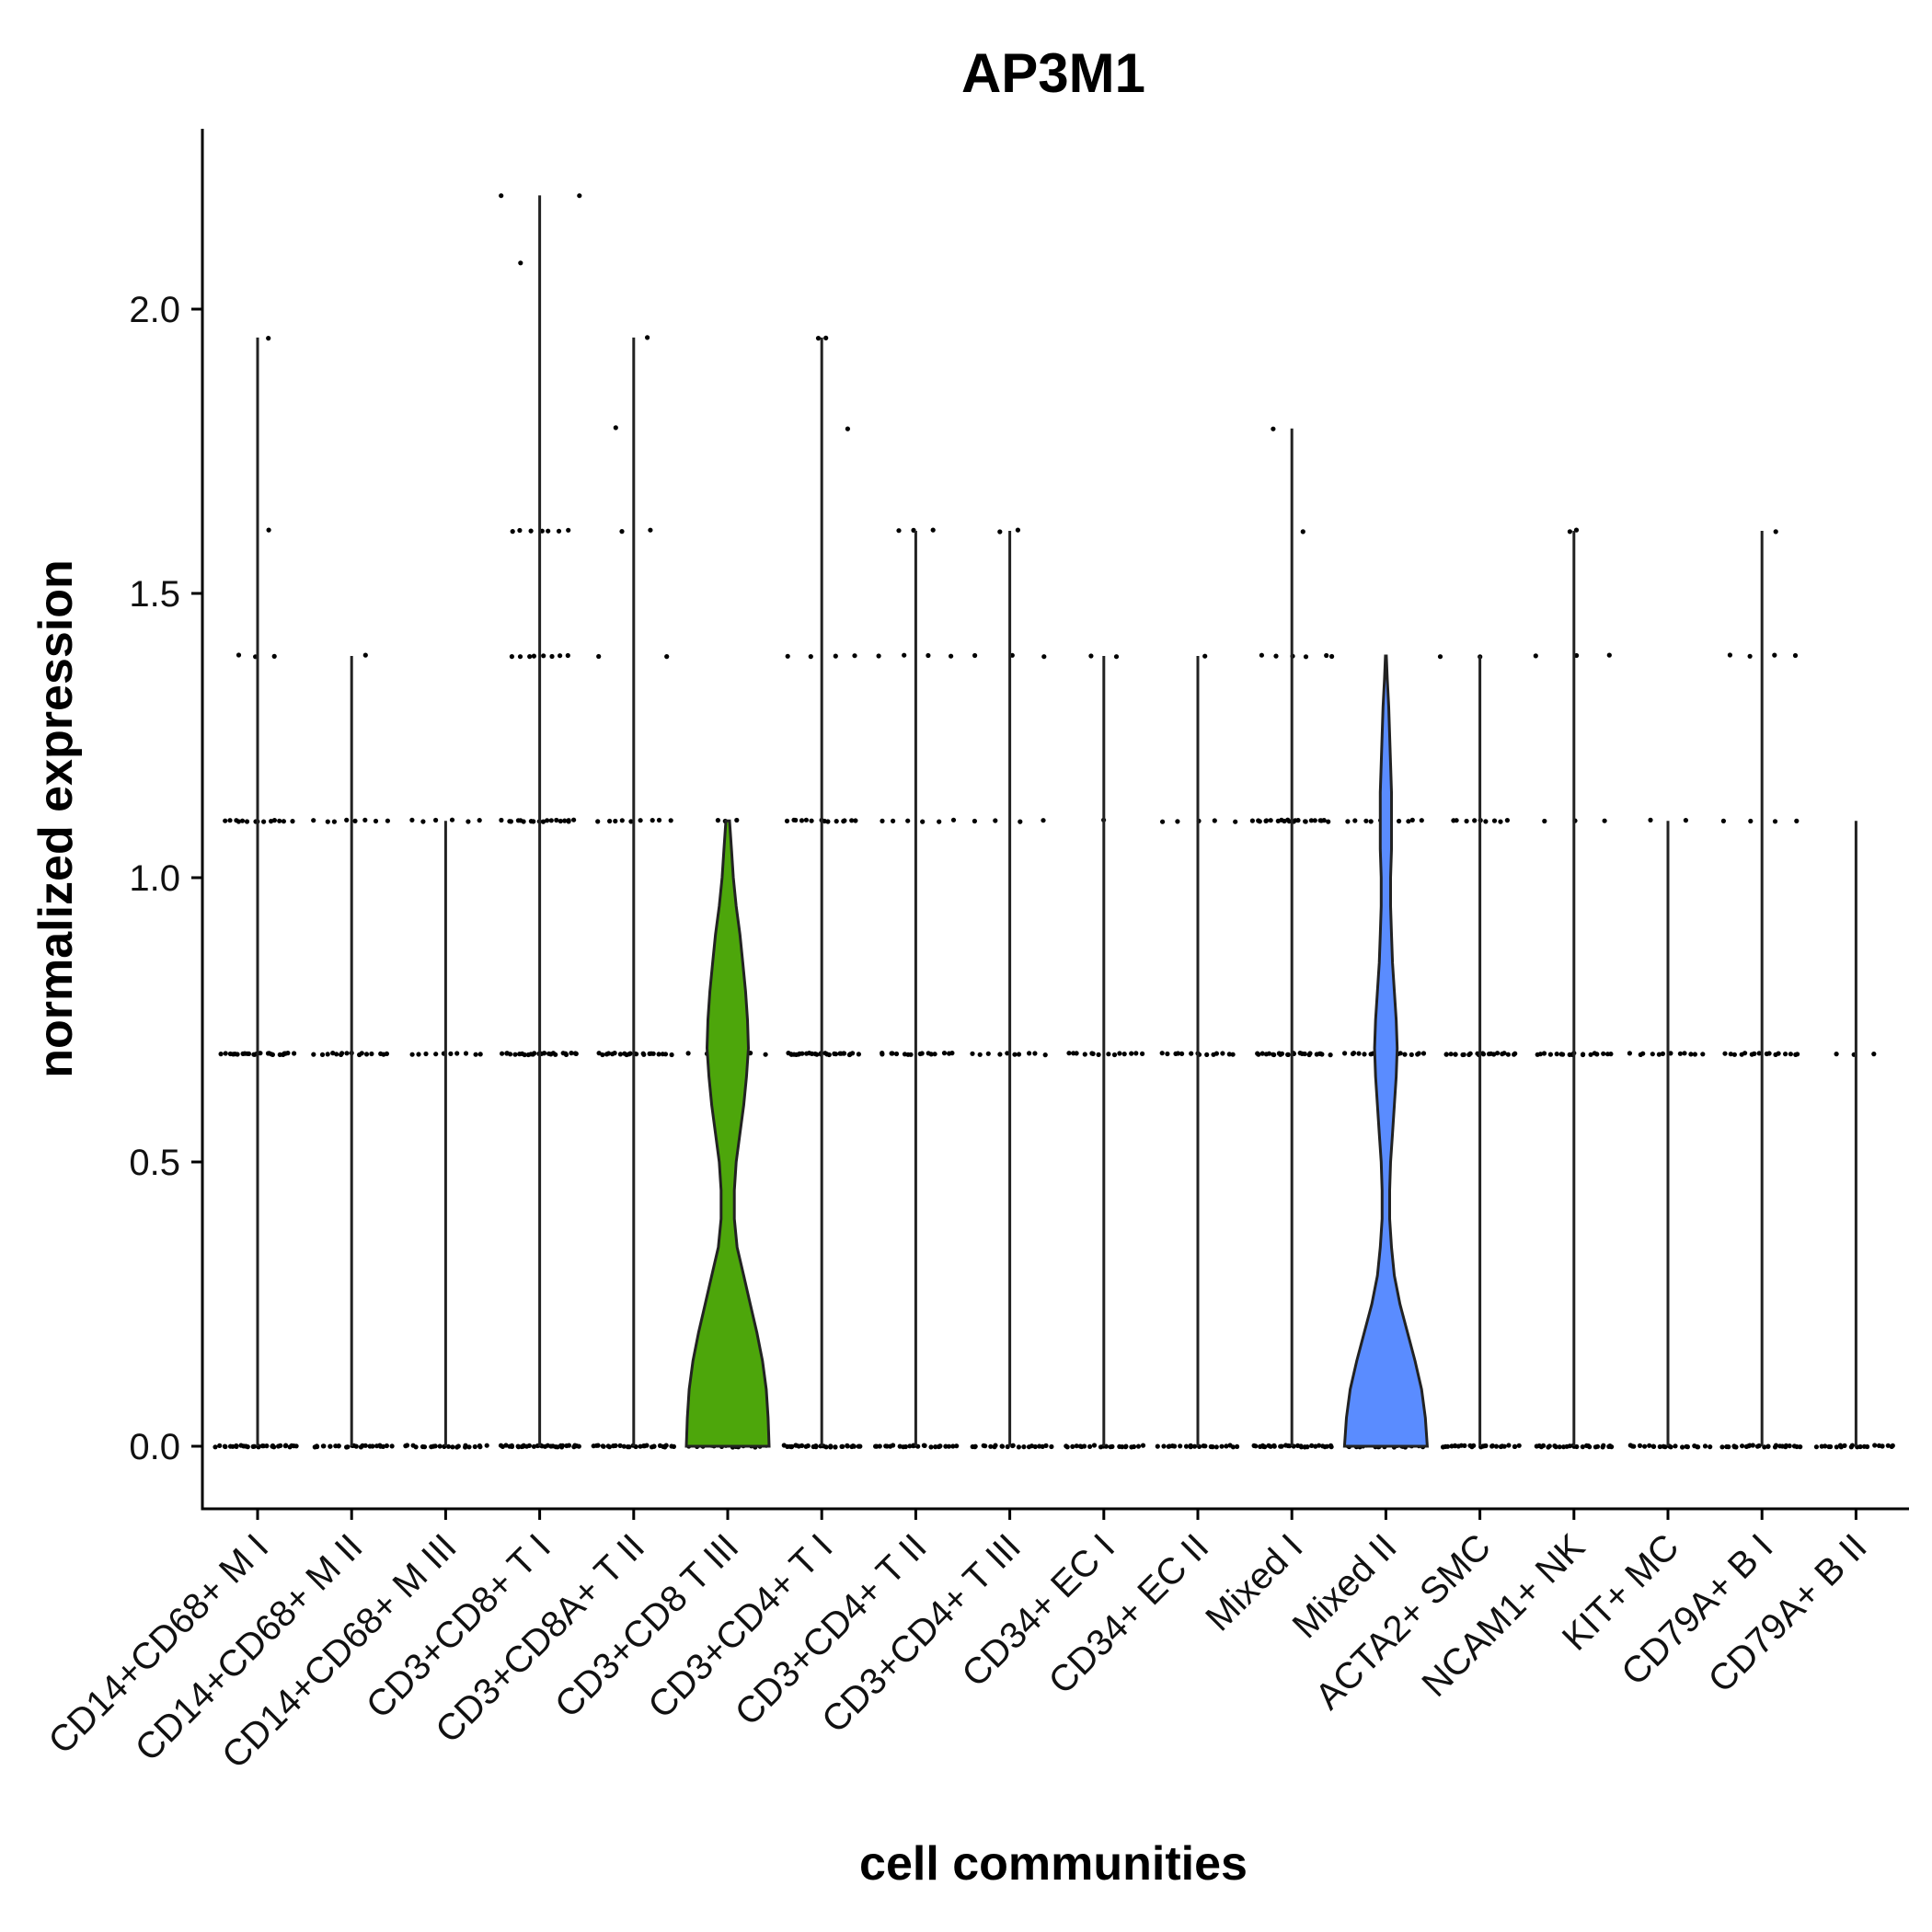  Describe the element at coordinates (1386, 1051) in the screenshot. I see `violin-shape` at that location.